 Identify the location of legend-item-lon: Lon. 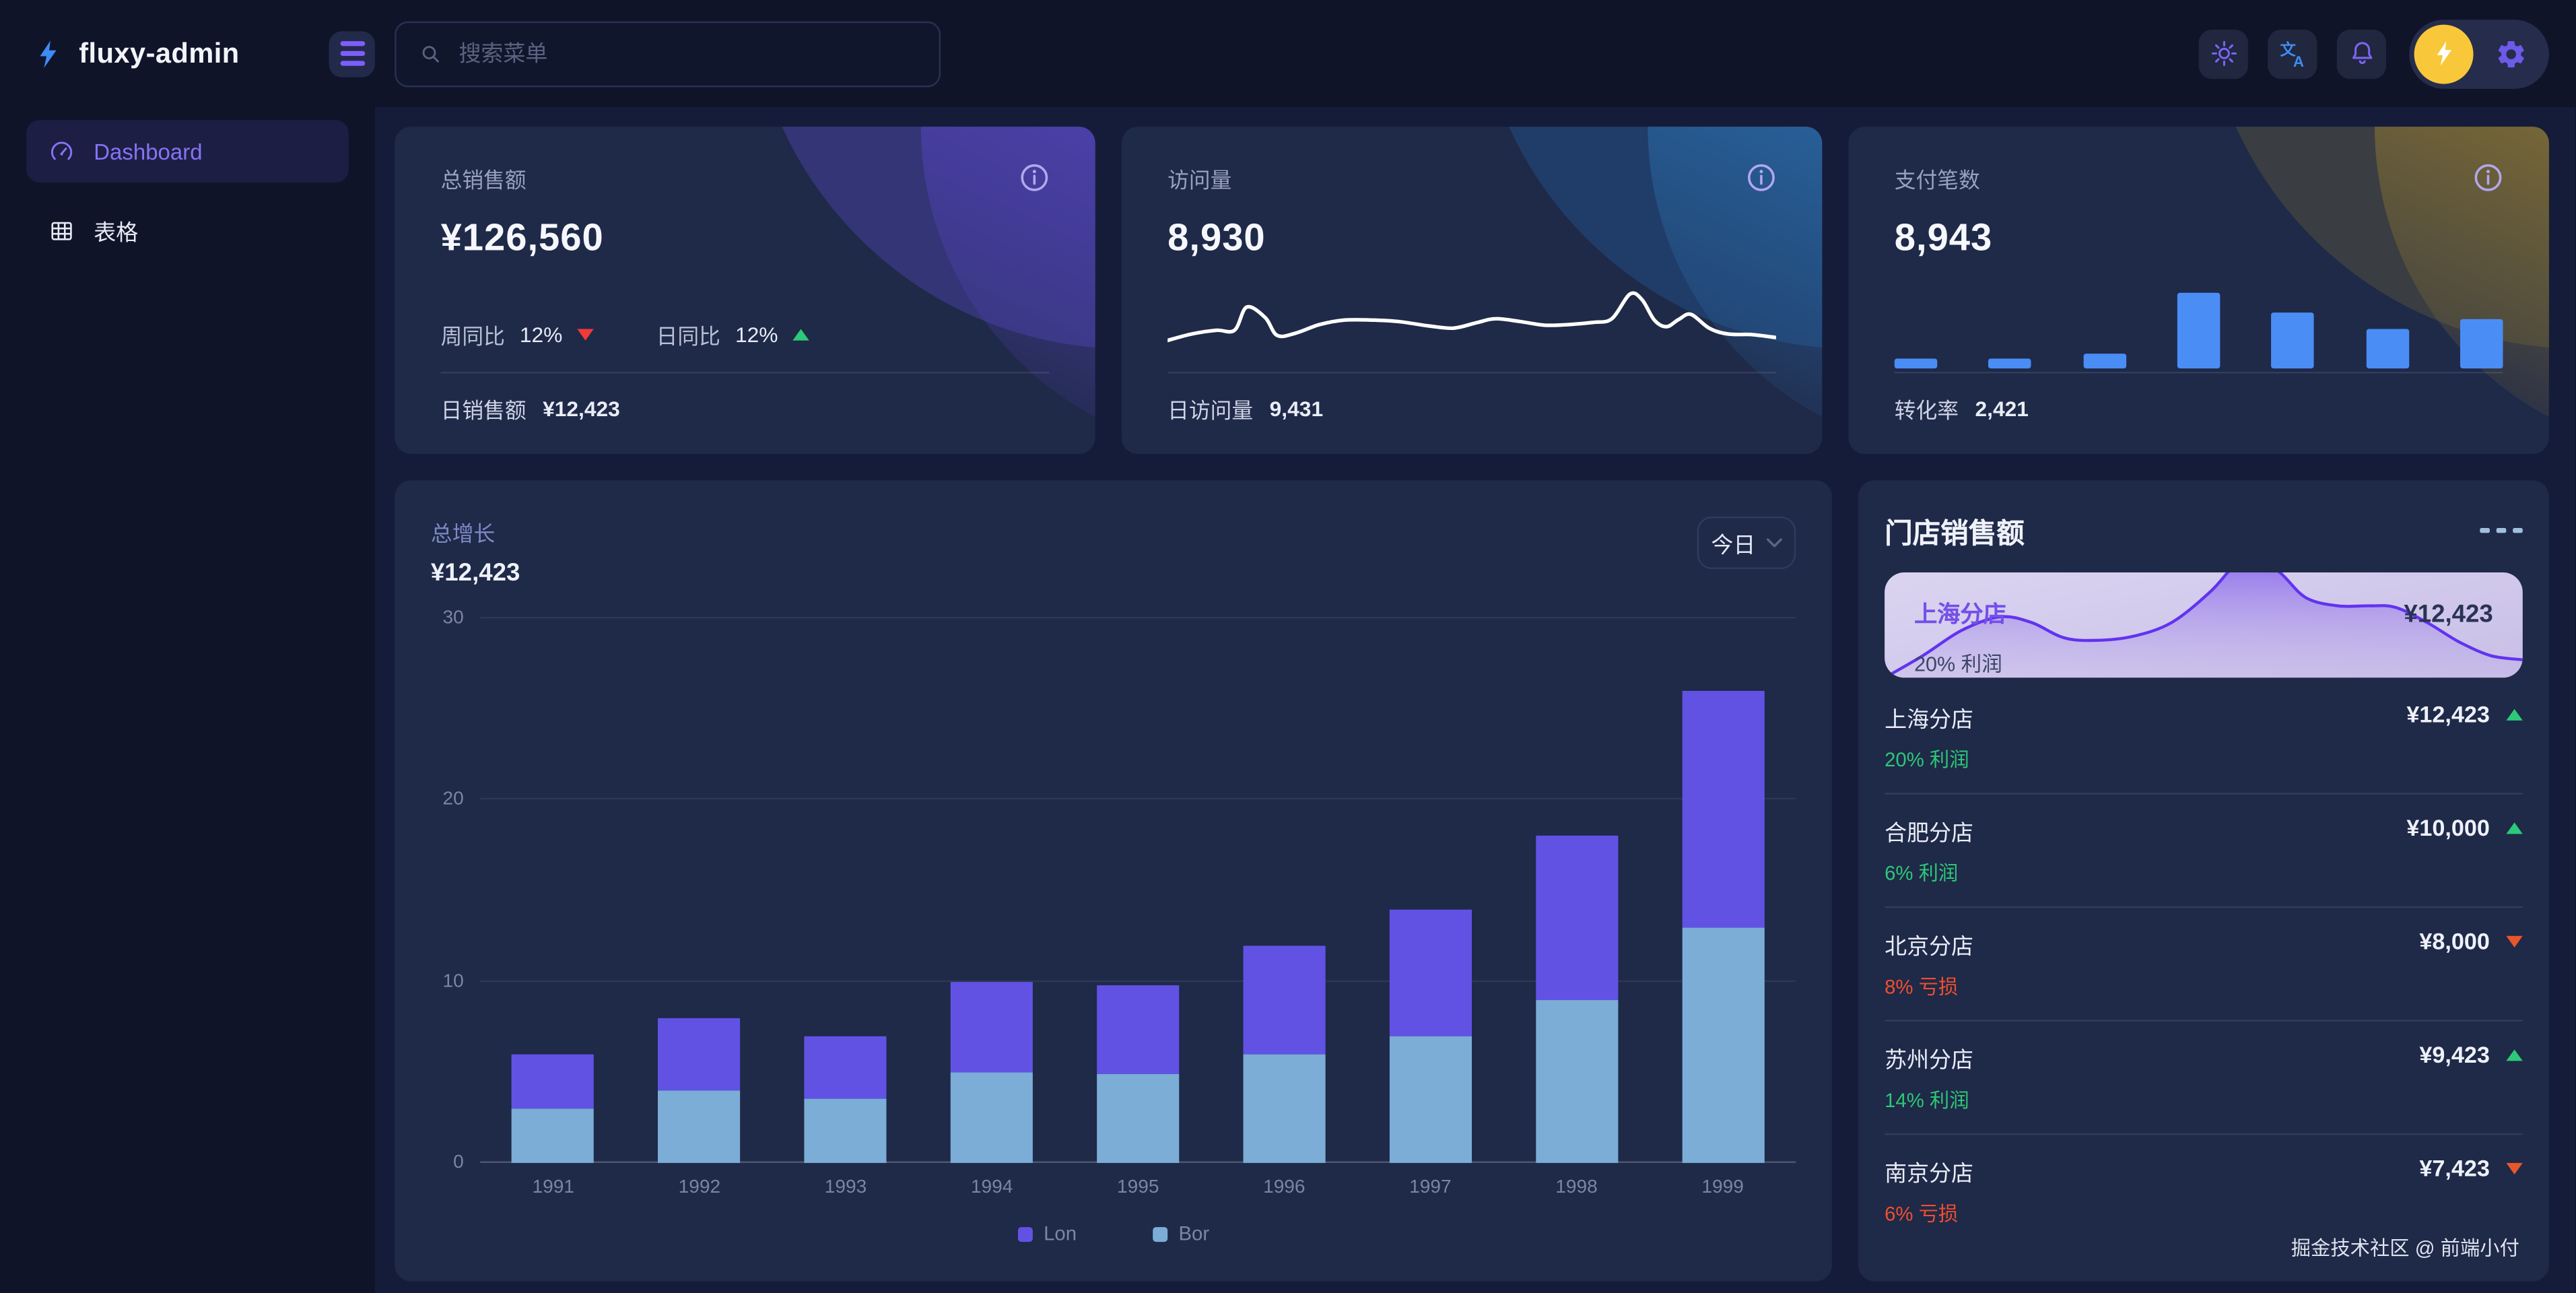
(1047, 1233).